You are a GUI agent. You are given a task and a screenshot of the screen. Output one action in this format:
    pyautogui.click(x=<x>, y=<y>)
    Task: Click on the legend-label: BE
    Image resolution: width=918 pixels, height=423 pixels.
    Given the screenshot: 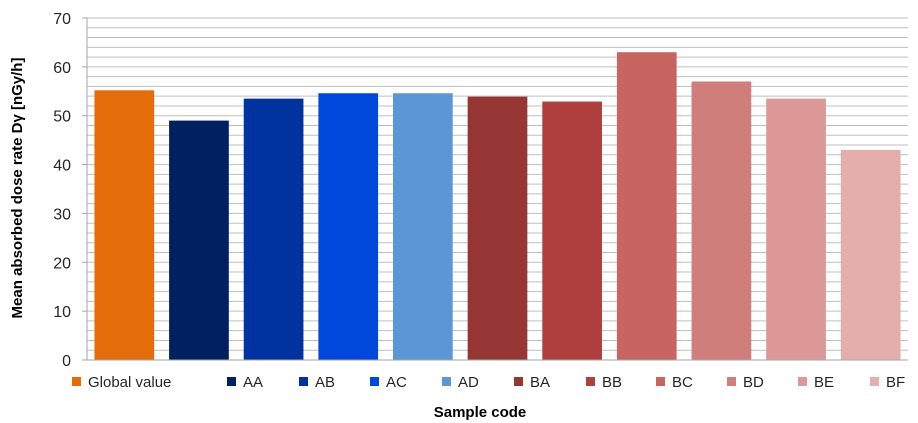 What is the action you would take?
    pyautogui.click(x=824, y=382)
    